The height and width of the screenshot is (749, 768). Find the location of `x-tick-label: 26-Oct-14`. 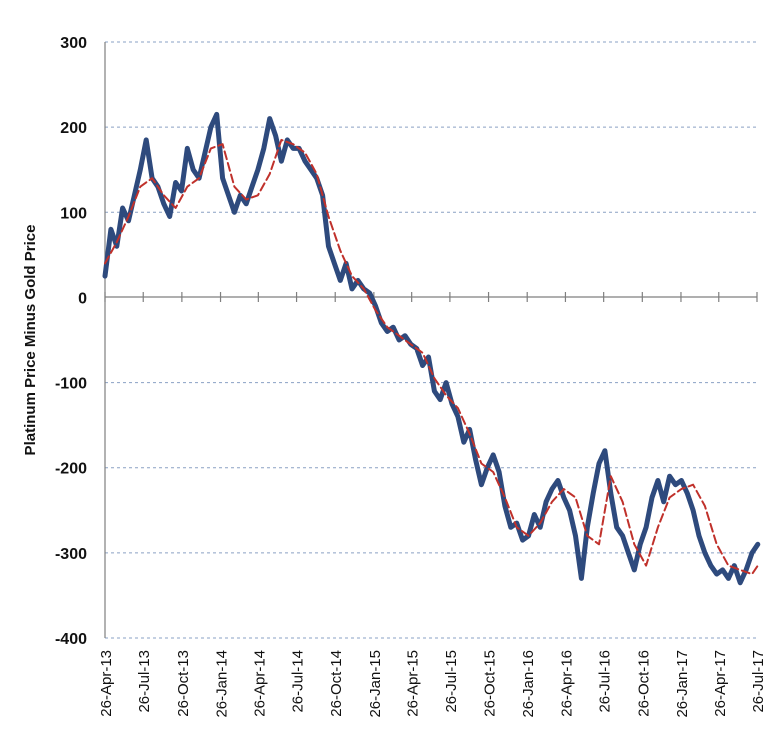

x-tick-label: 26-Oct-14 is located at coordinates (336, 683).